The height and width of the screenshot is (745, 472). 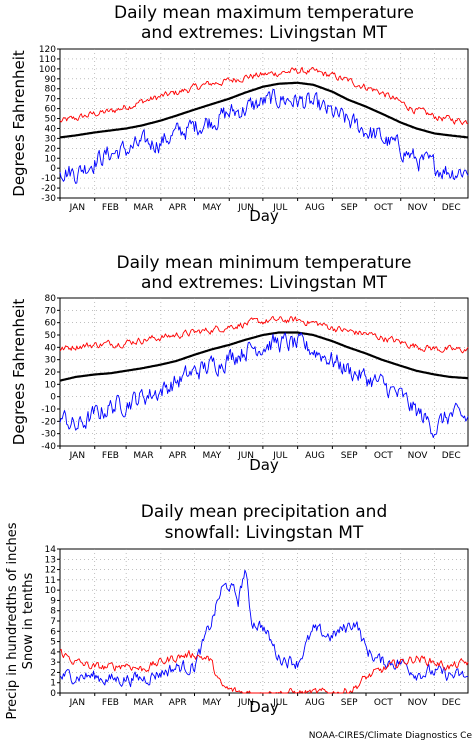 What do you see at coordinates (53, 684) in the screenshot?
I see `y-tick-label: 1` at bounding box center [53, 684].